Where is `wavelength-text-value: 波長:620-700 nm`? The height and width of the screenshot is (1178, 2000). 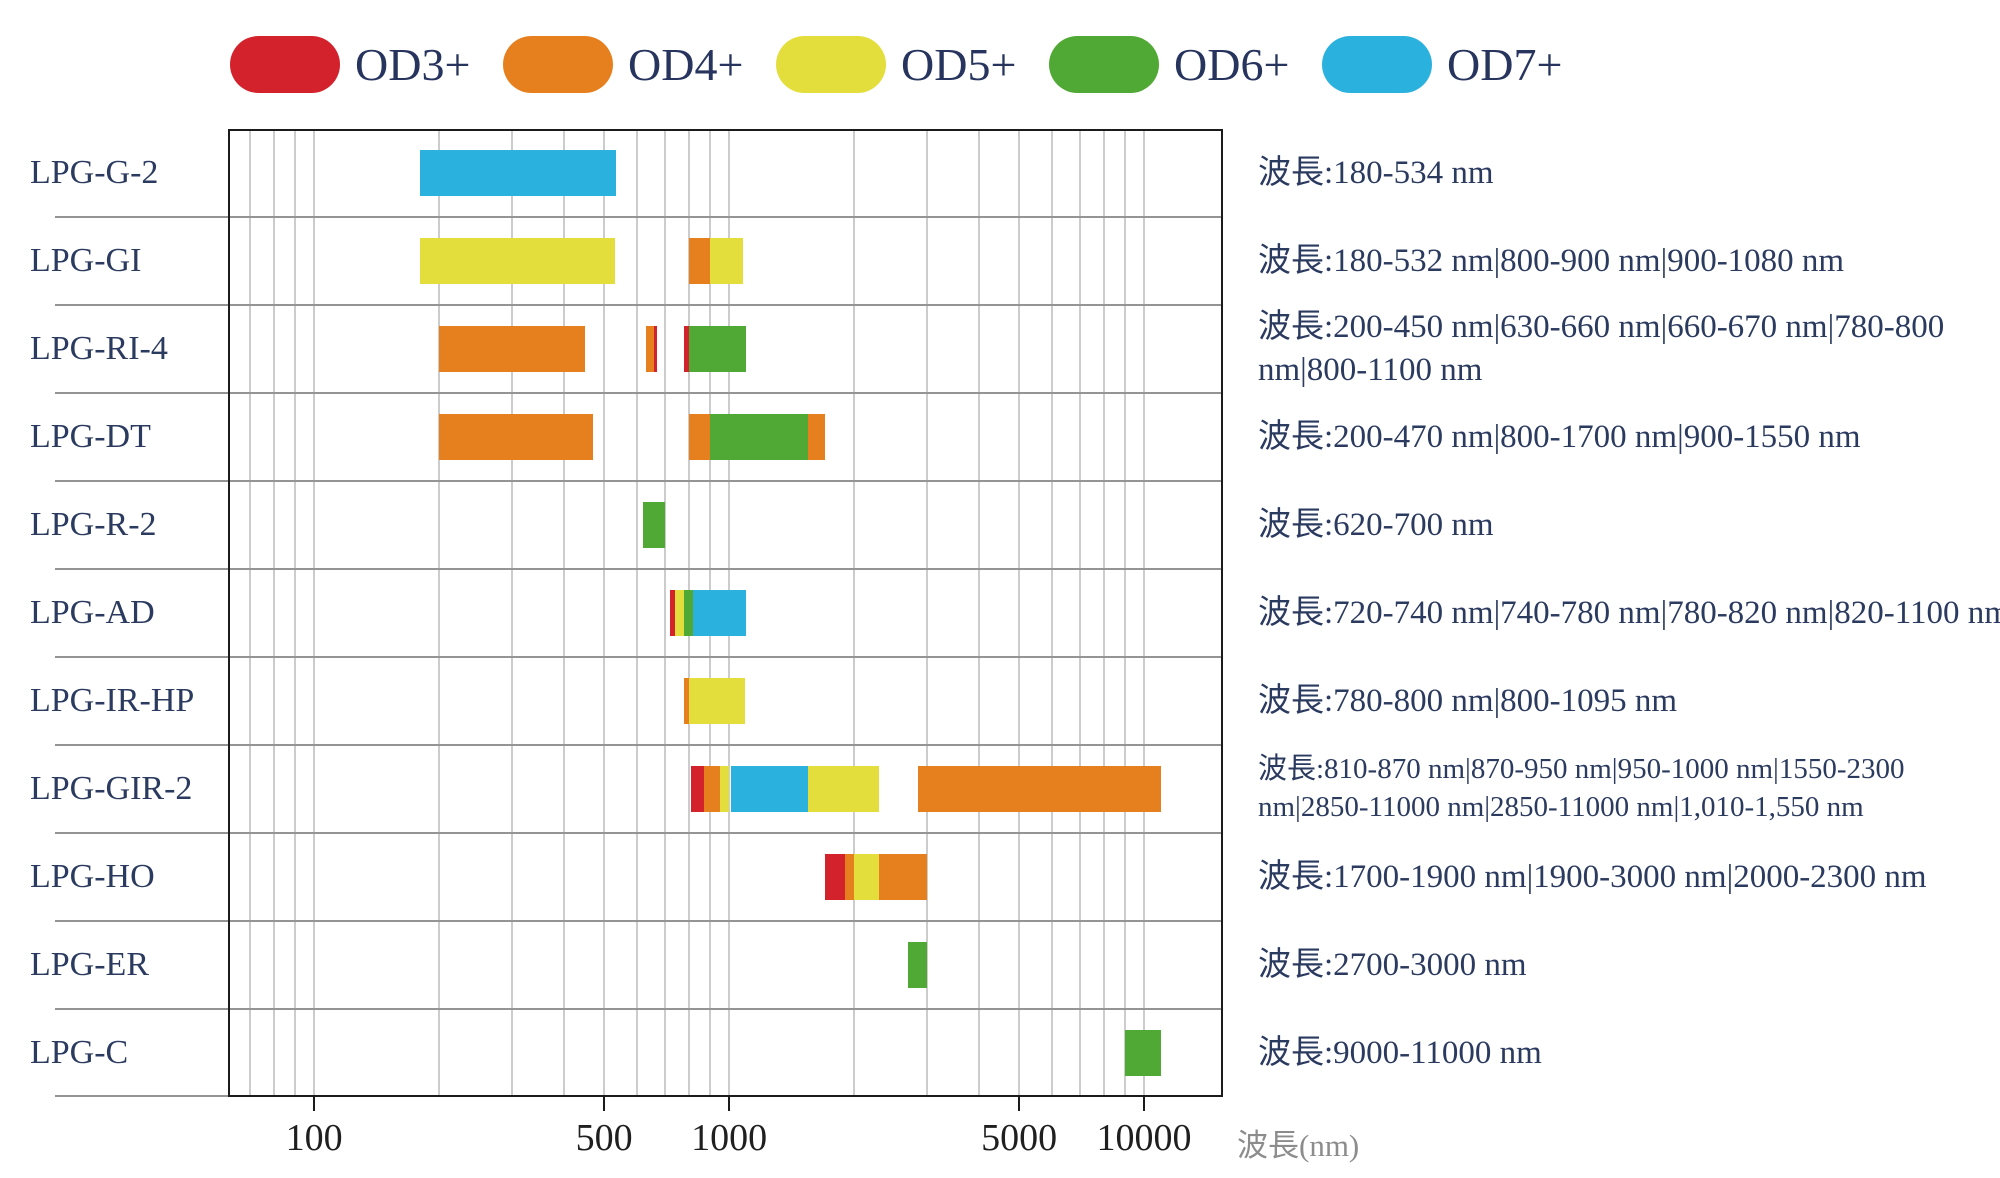 wavelength-text-value: 波長:620-700 nm is located at coordinates (1376, 524).